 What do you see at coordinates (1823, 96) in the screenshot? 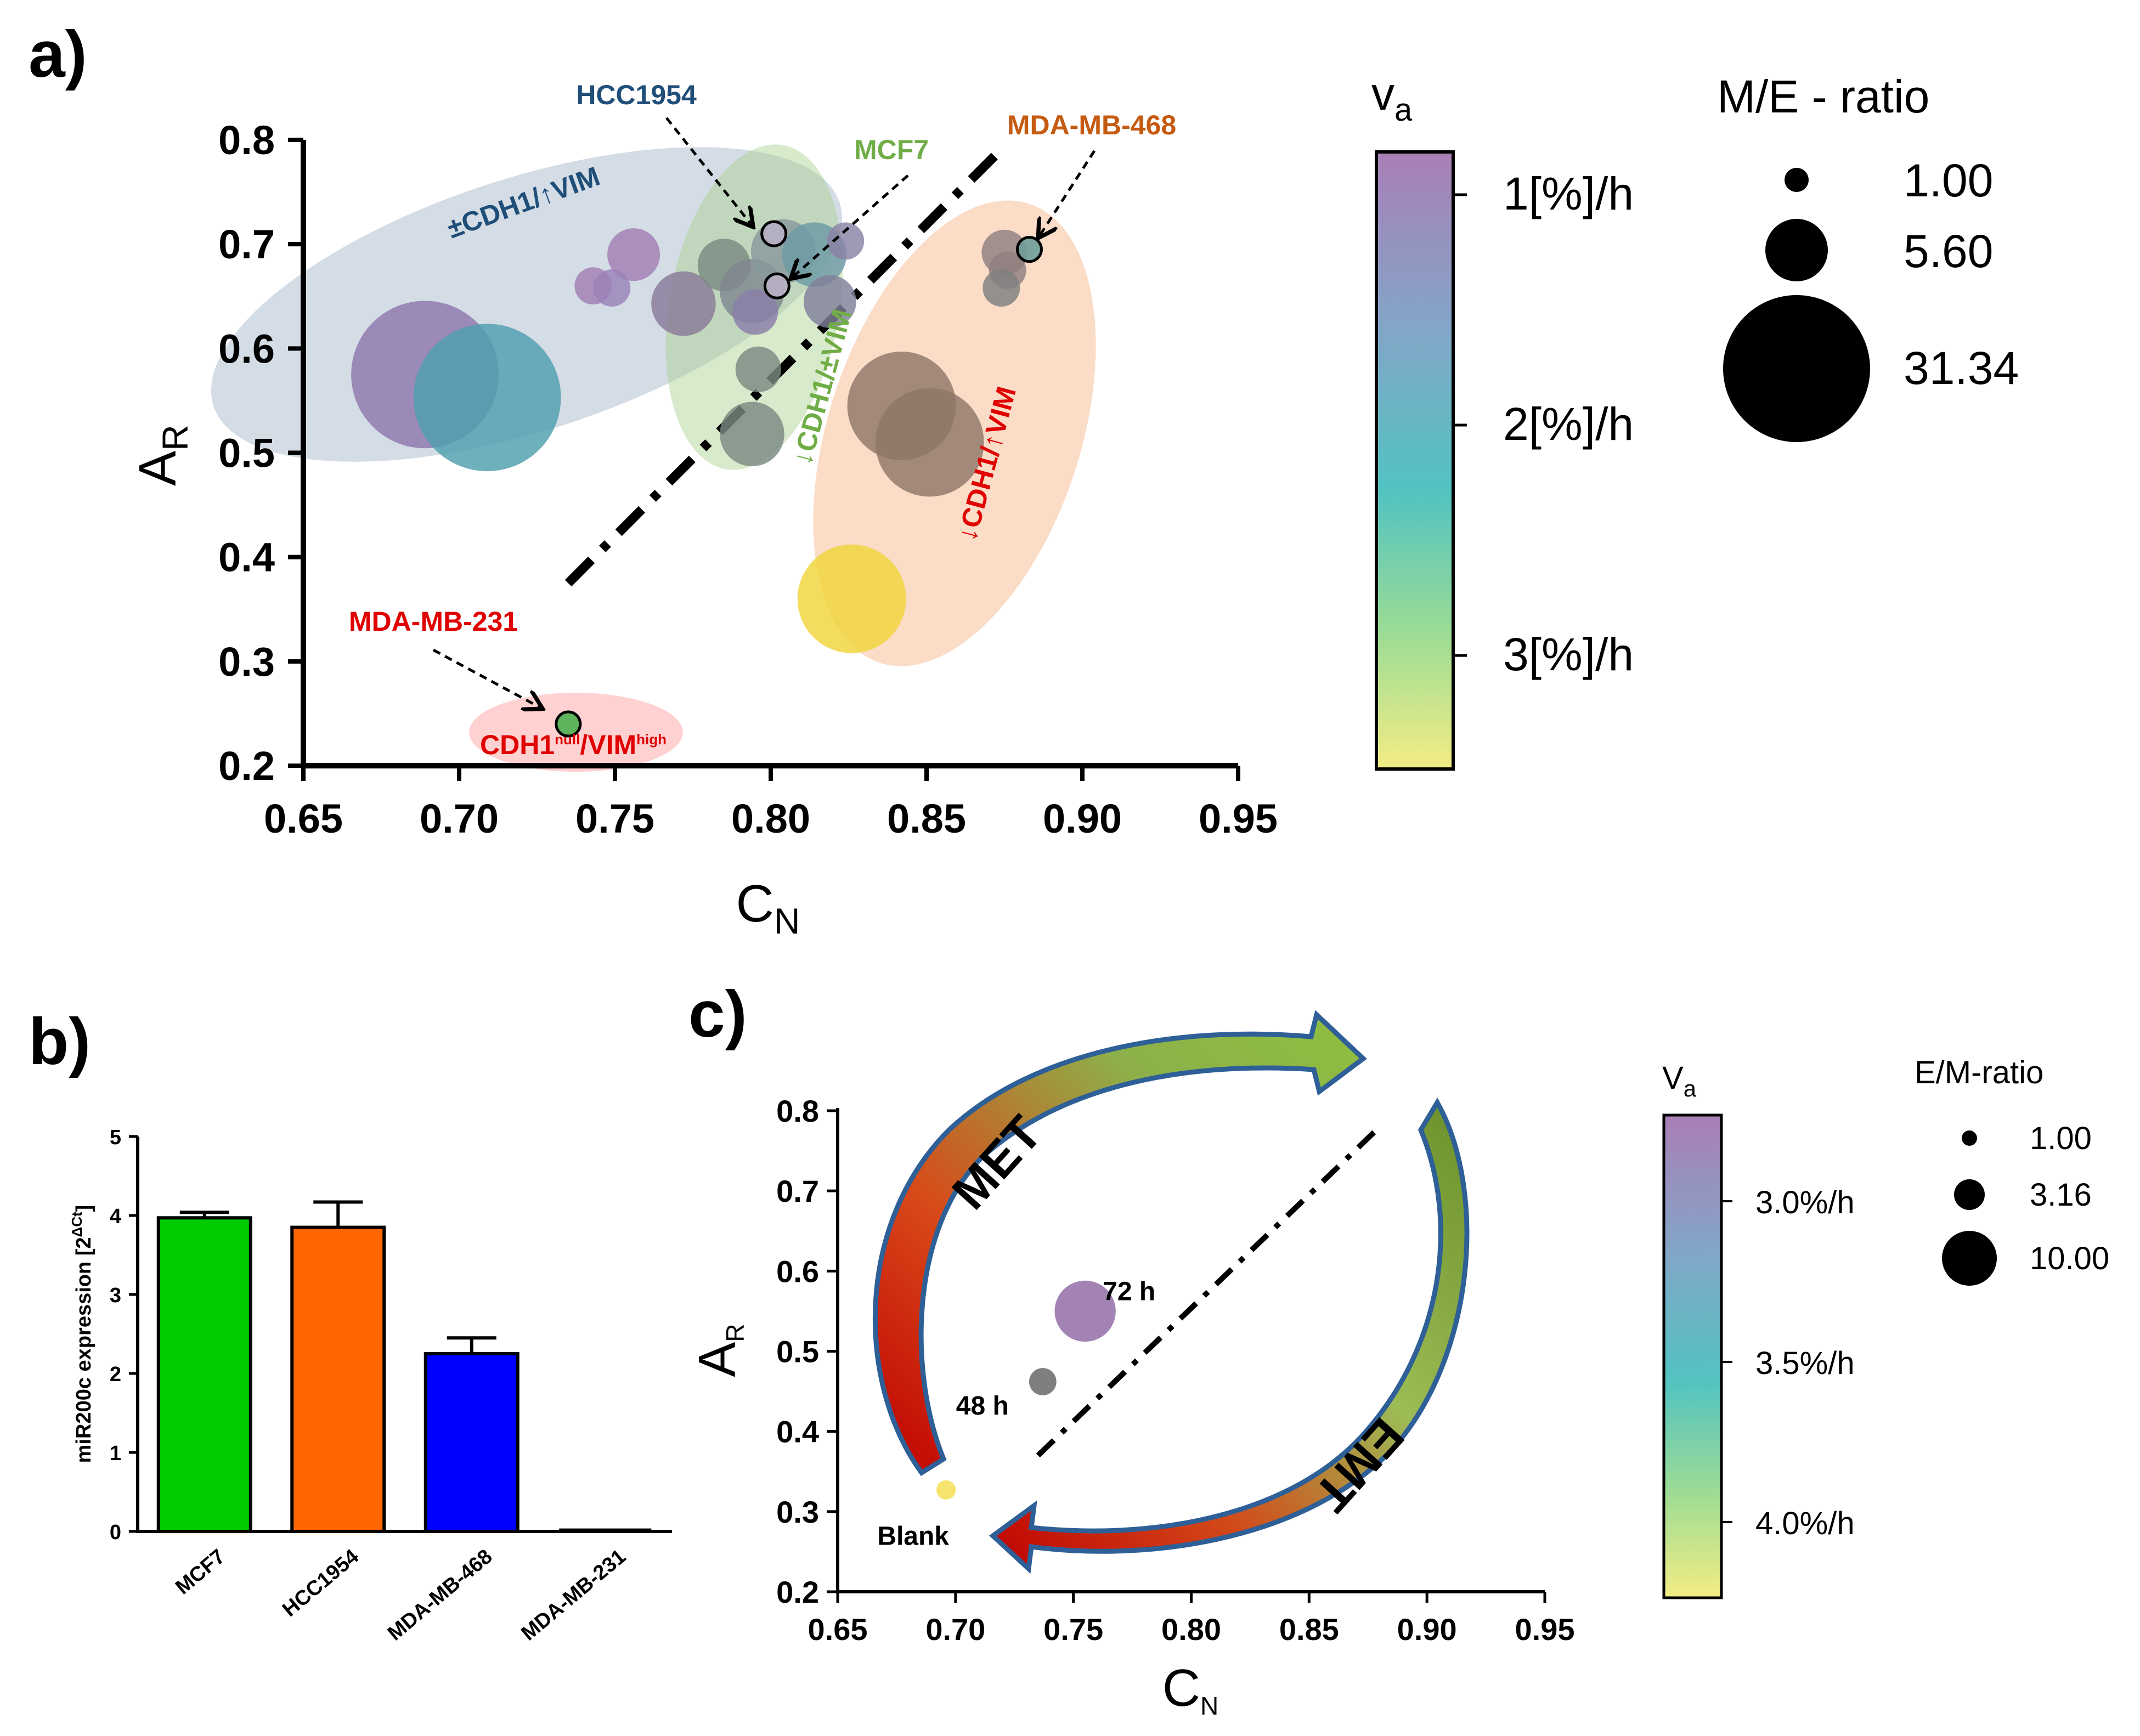
I see `size-legend-a-title: M/E - ratio` at bounding box center [1823, 96].